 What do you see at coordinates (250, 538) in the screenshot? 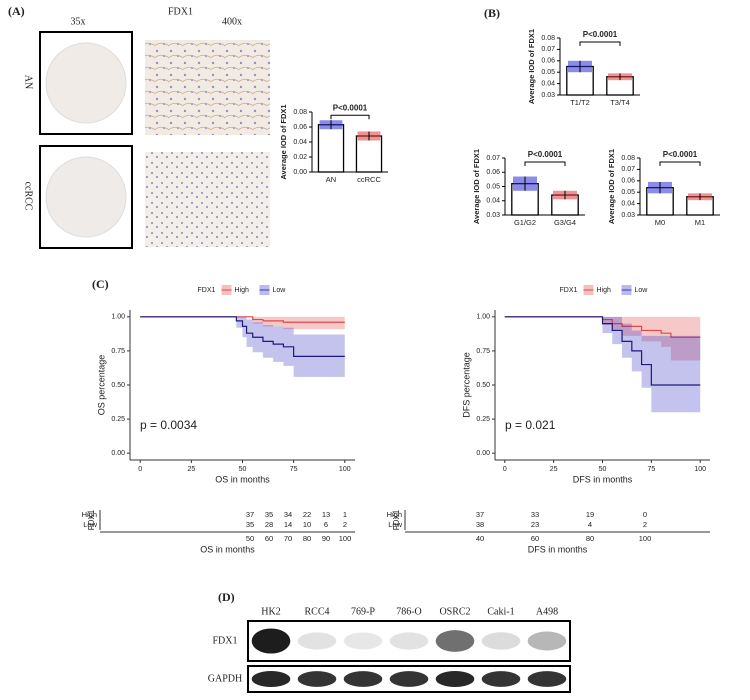
I see `time-label: 50` at bounding box center [250, 538].